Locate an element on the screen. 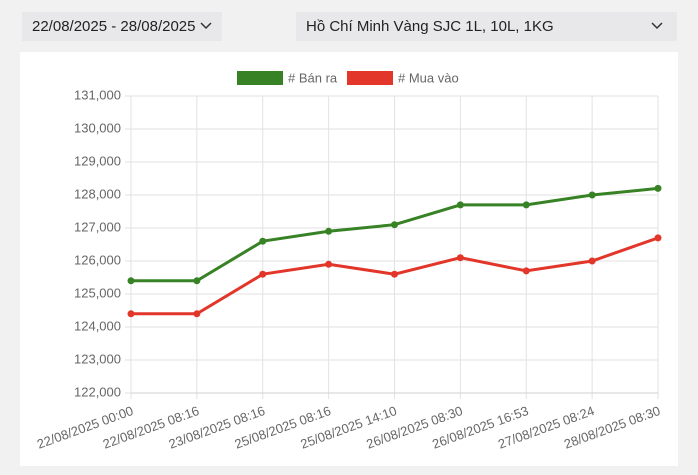 Image resolution: width=698 pixels, height=475 pixels. y-tick-label: 126,000 is located at coordinates (97, 259).